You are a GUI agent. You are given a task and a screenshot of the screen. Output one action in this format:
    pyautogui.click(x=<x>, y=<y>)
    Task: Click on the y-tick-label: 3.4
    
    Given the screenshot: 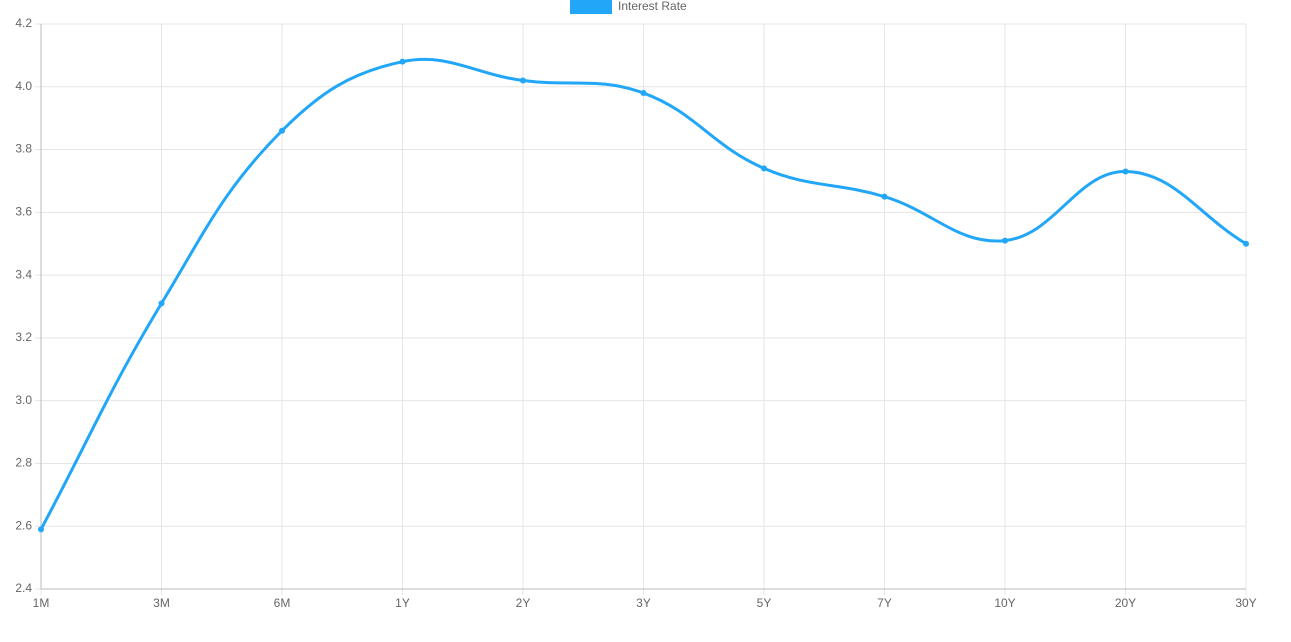 What is the action you would take?
    pyautogui.click(x=23, y=274)
    